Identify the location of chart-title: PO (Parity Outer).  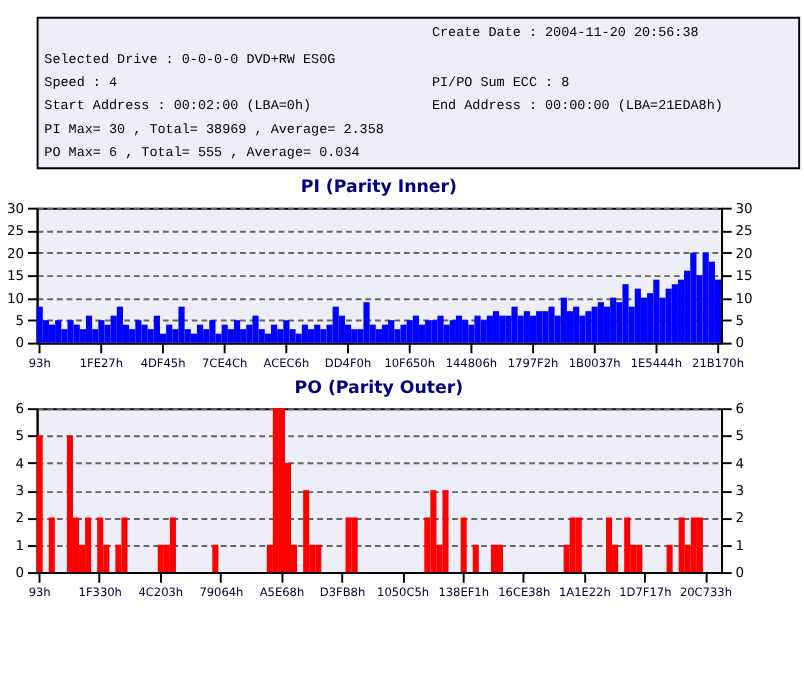
(379, 388).